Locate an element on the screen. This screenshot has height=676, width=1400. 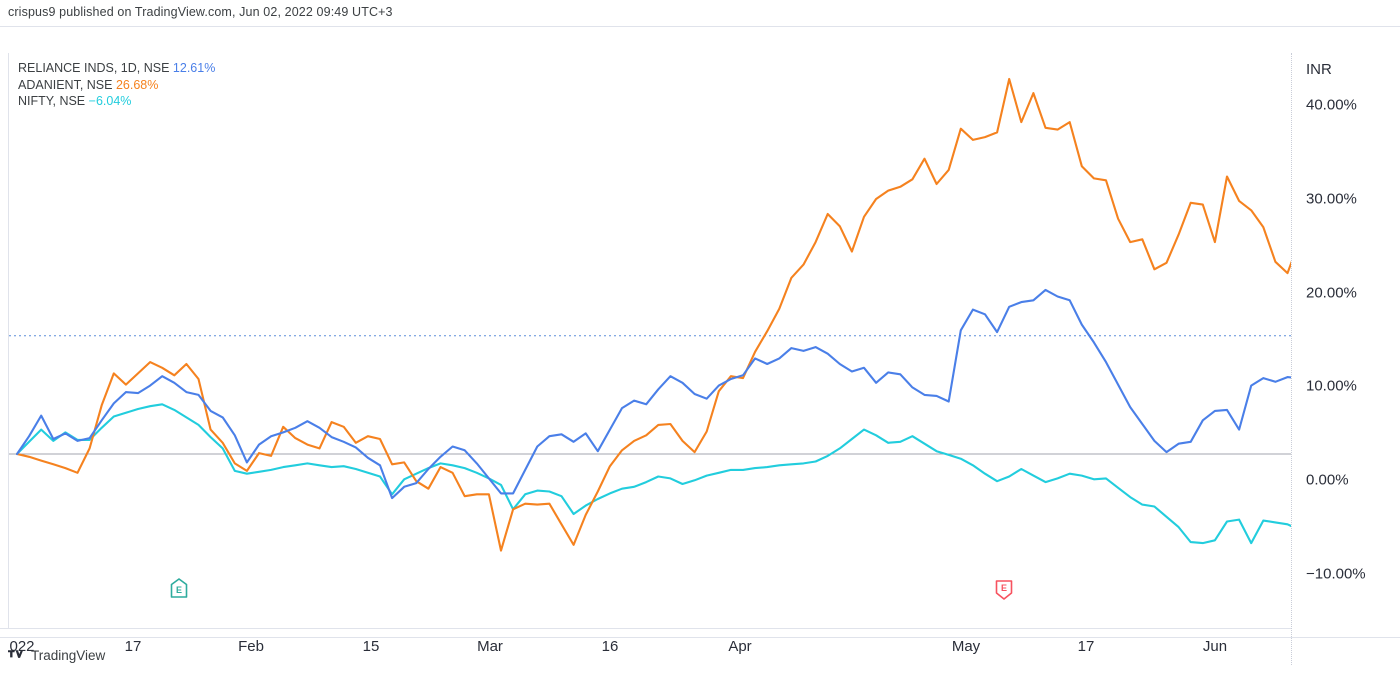
legend-label-adanient: ADANIENT, NSE is located at coordinates (65, 84).